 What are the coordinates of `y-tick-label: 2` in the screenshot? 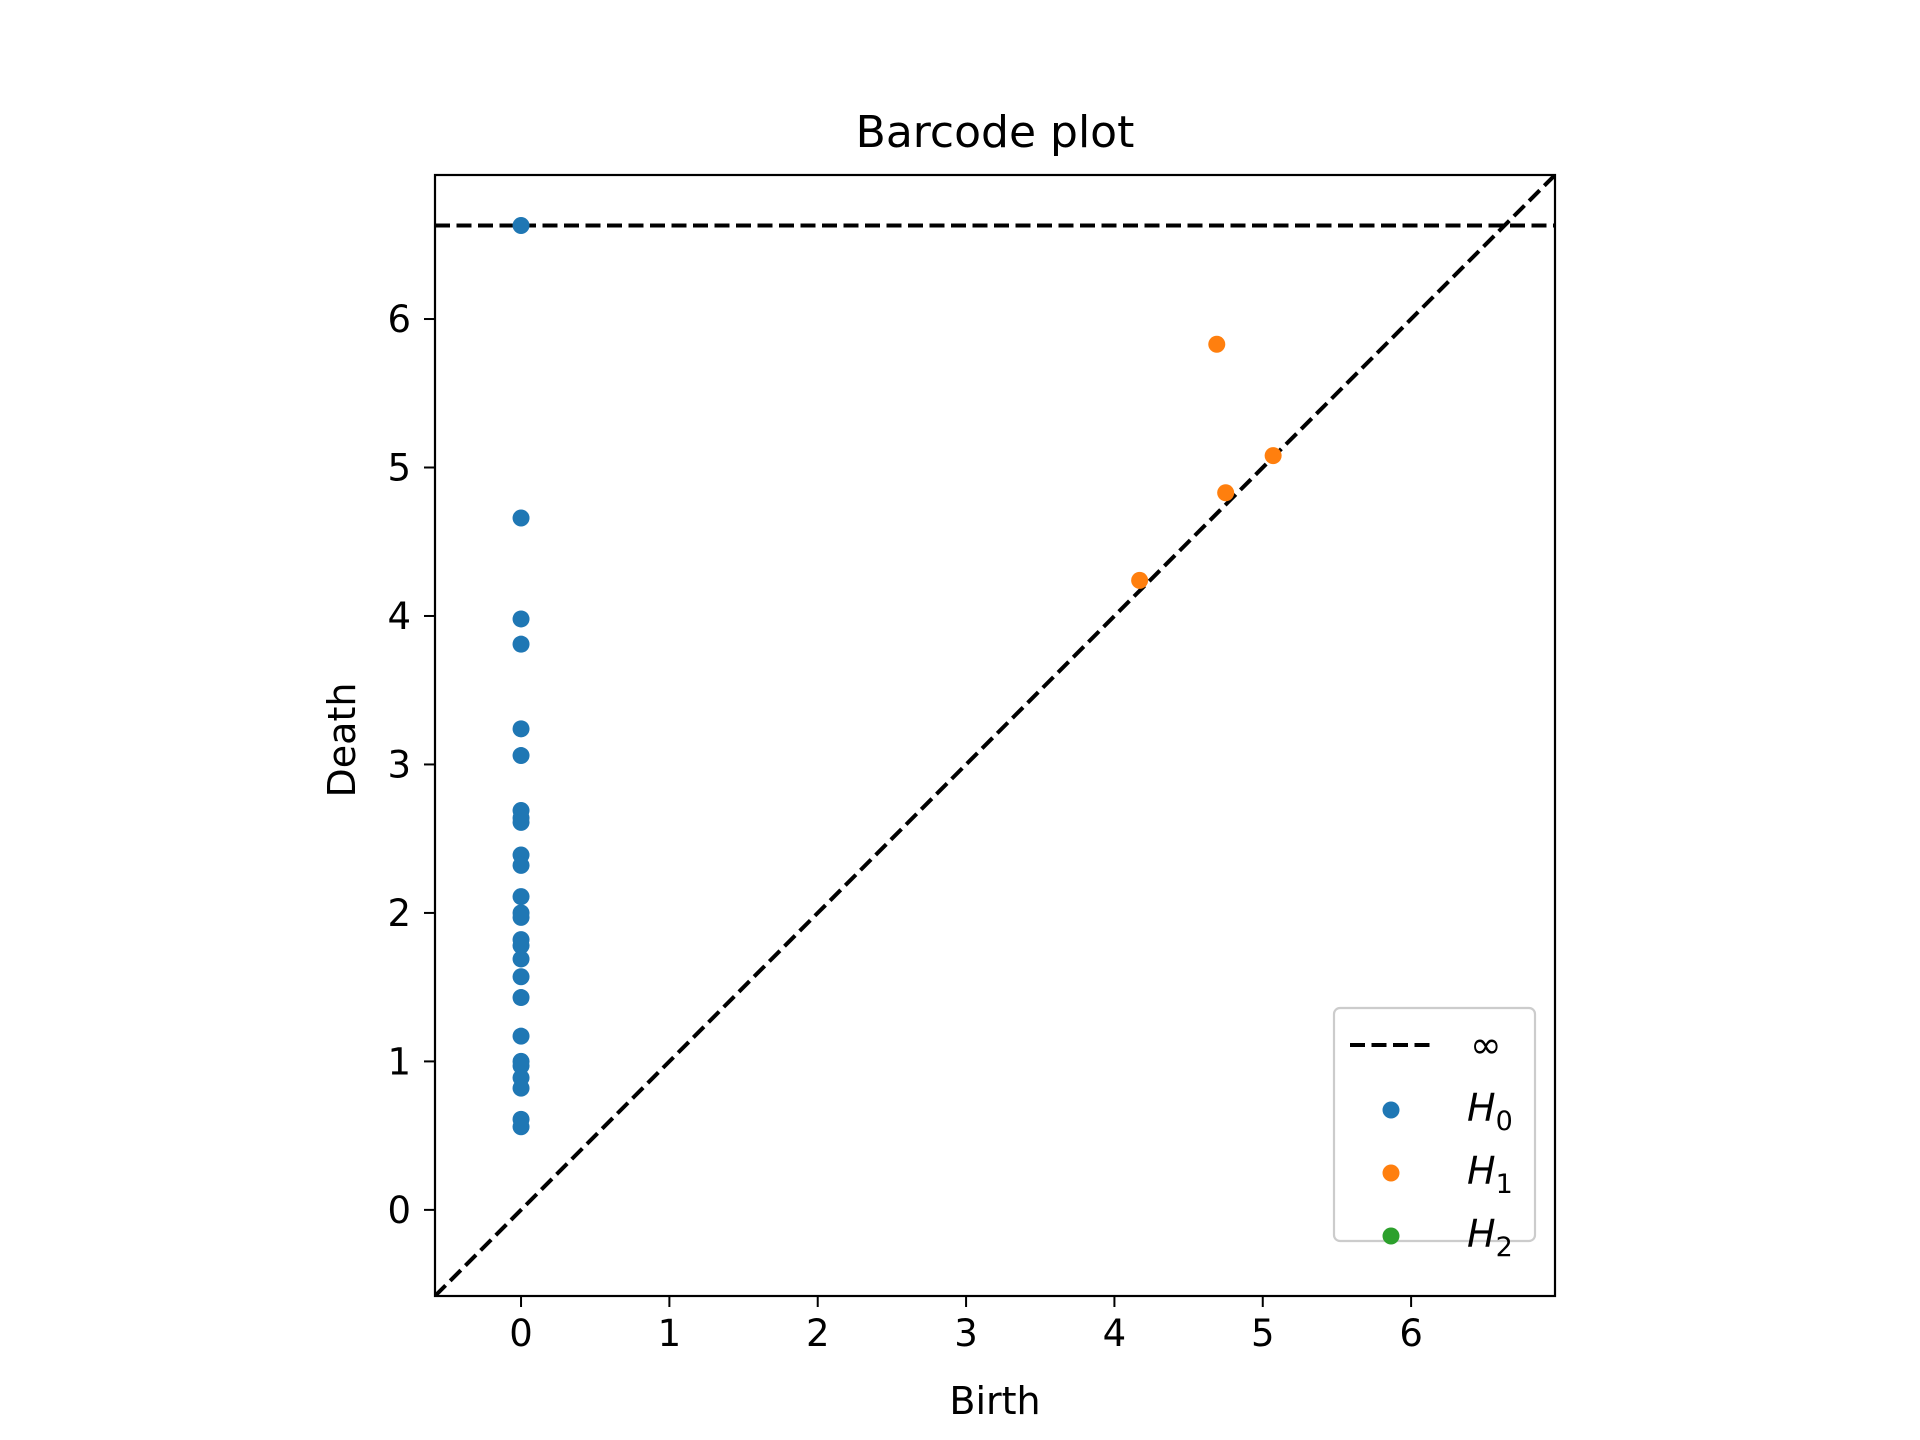 It's located at (399, 913).